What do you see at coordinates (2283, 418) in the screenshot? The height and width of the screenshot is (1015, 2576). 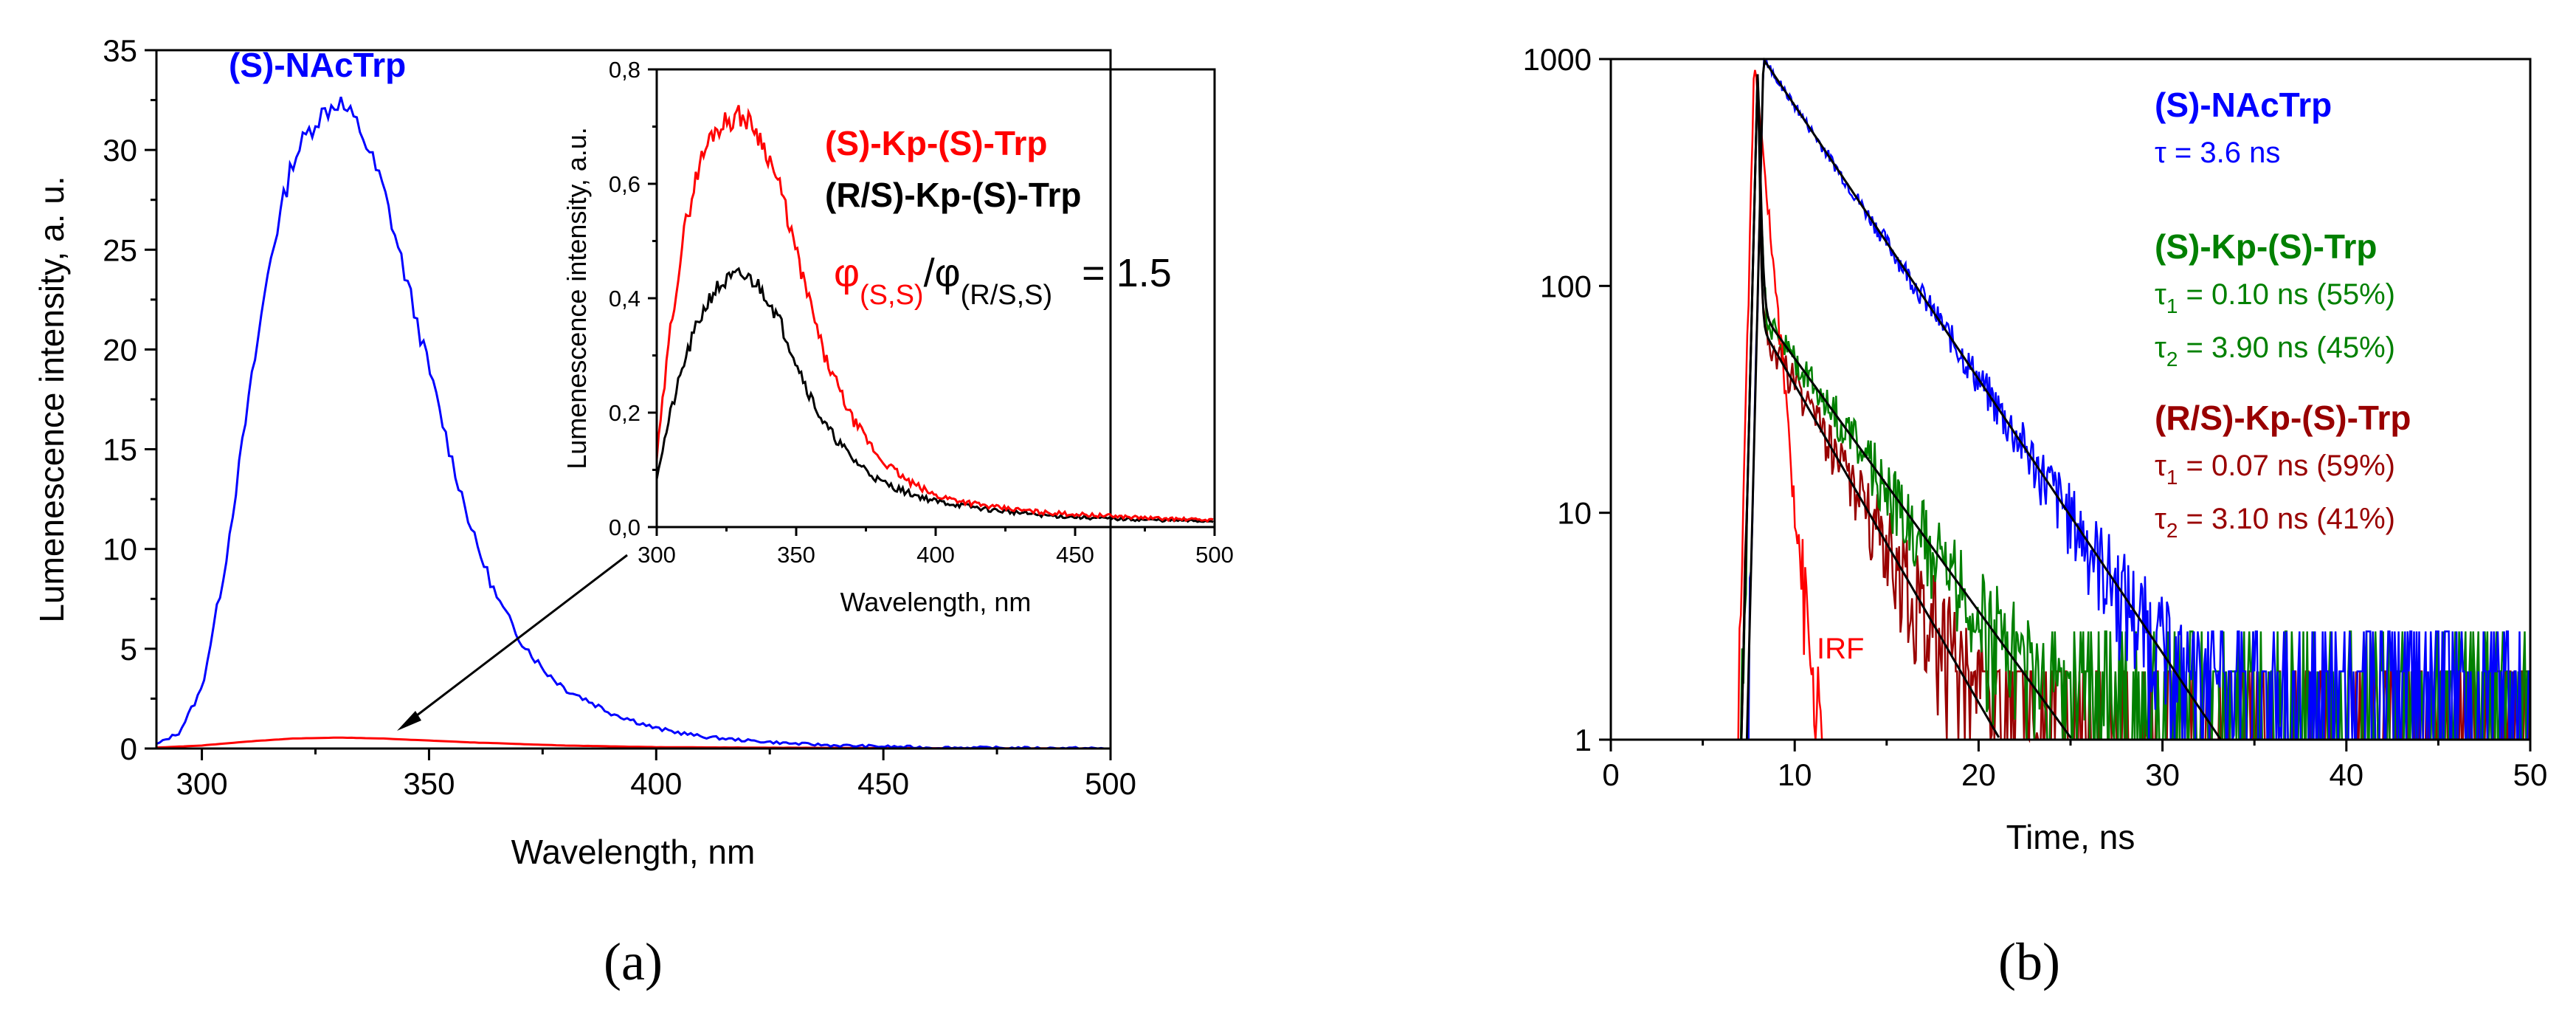 I see `legend-b-rs-title: (R/S)-Kp-(S)-Trp` at bounding box center [2283, 418].